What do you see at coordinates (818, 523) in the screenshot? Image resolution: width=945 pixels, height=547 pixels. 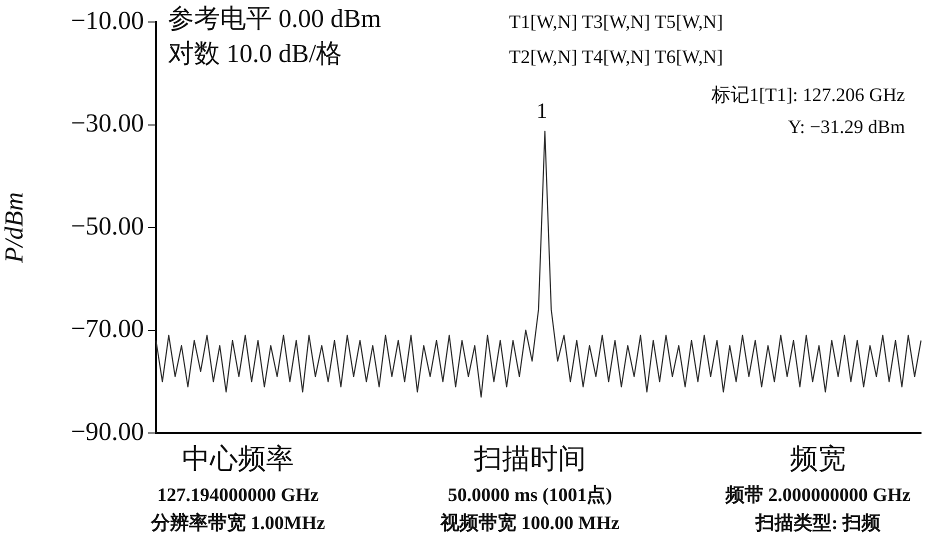 I see `text: 扫描类型: 扫频` at bounding box center [818, 523].